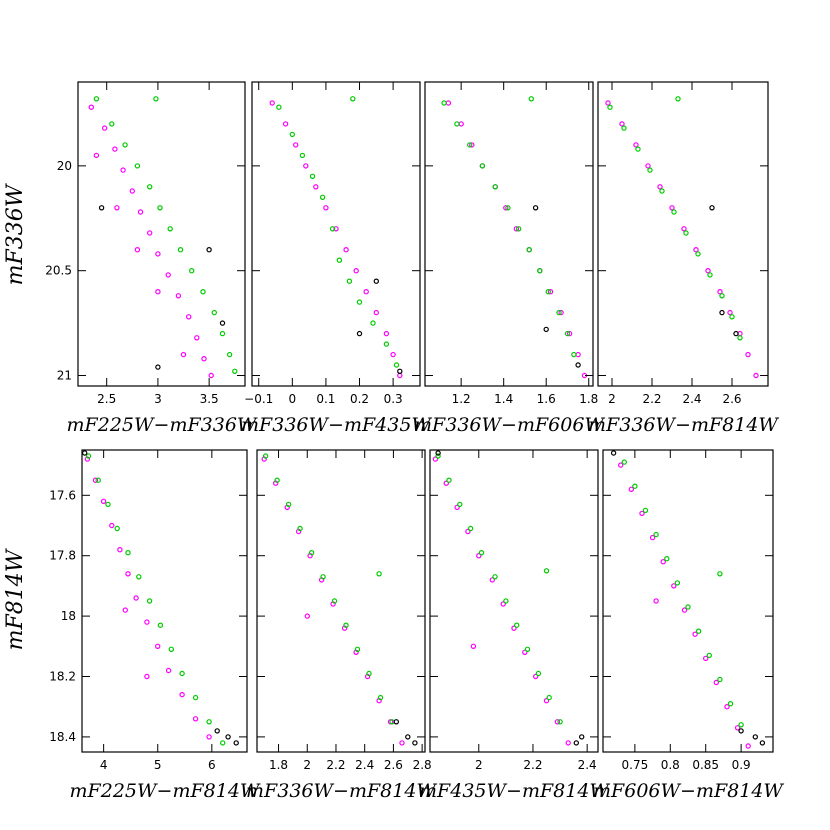 The height and width of the screenshot is (830, 830). I want to click on y-tick-label: 20, so click(64, 166).